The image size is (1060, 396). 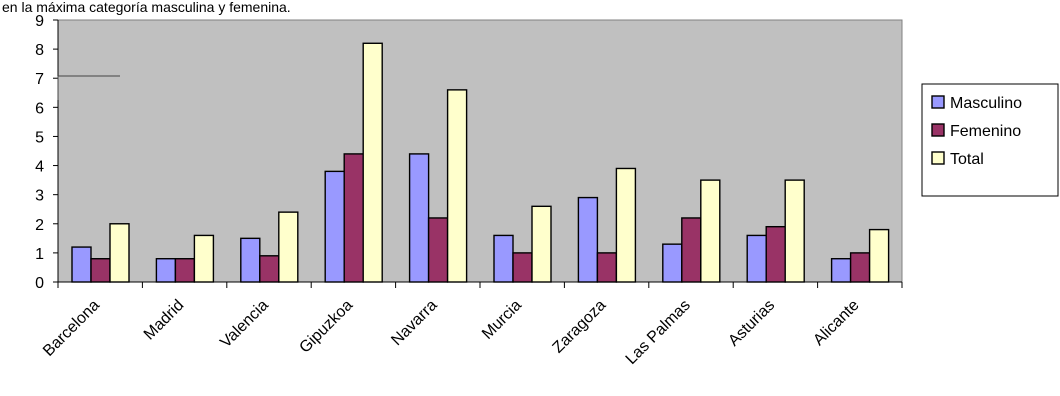 What do you see at coordinates (39, 254) in the screenshot?
I see `y-tick-label: 1` at bounding box center [39, 254].